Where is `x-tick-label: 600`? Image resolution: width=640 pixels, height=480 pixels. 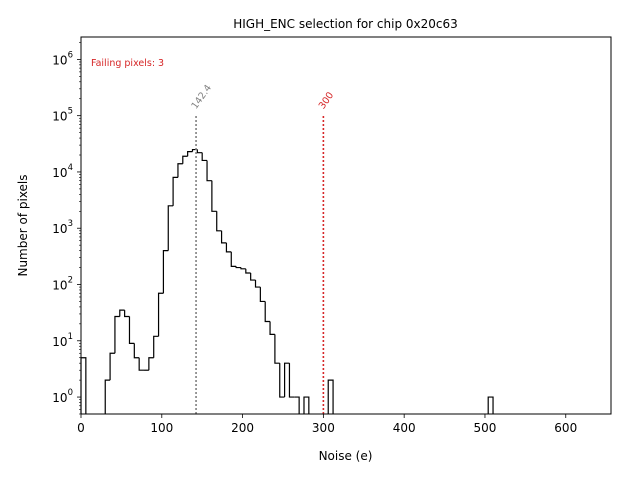
x-tick-label: 600 is located at coordinates (565, 428).